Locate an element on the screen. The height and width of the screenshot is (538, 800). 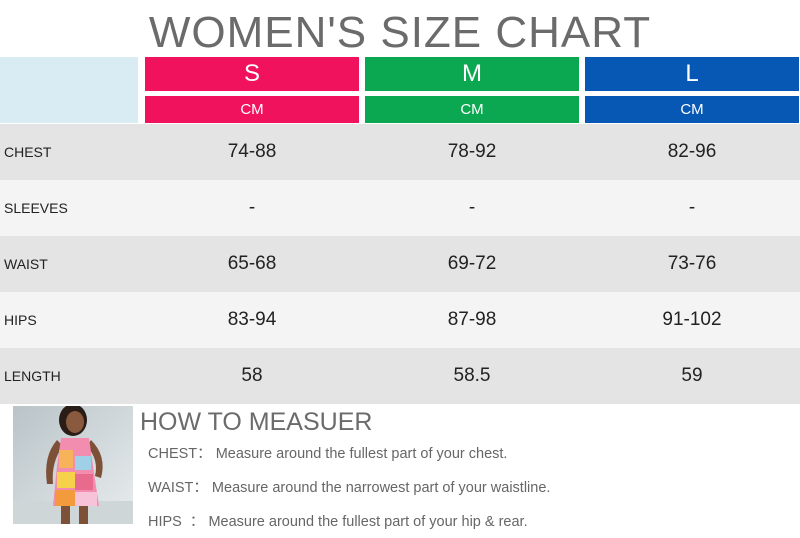
cell-value: 58.5 is located at coordinates (472, 375).